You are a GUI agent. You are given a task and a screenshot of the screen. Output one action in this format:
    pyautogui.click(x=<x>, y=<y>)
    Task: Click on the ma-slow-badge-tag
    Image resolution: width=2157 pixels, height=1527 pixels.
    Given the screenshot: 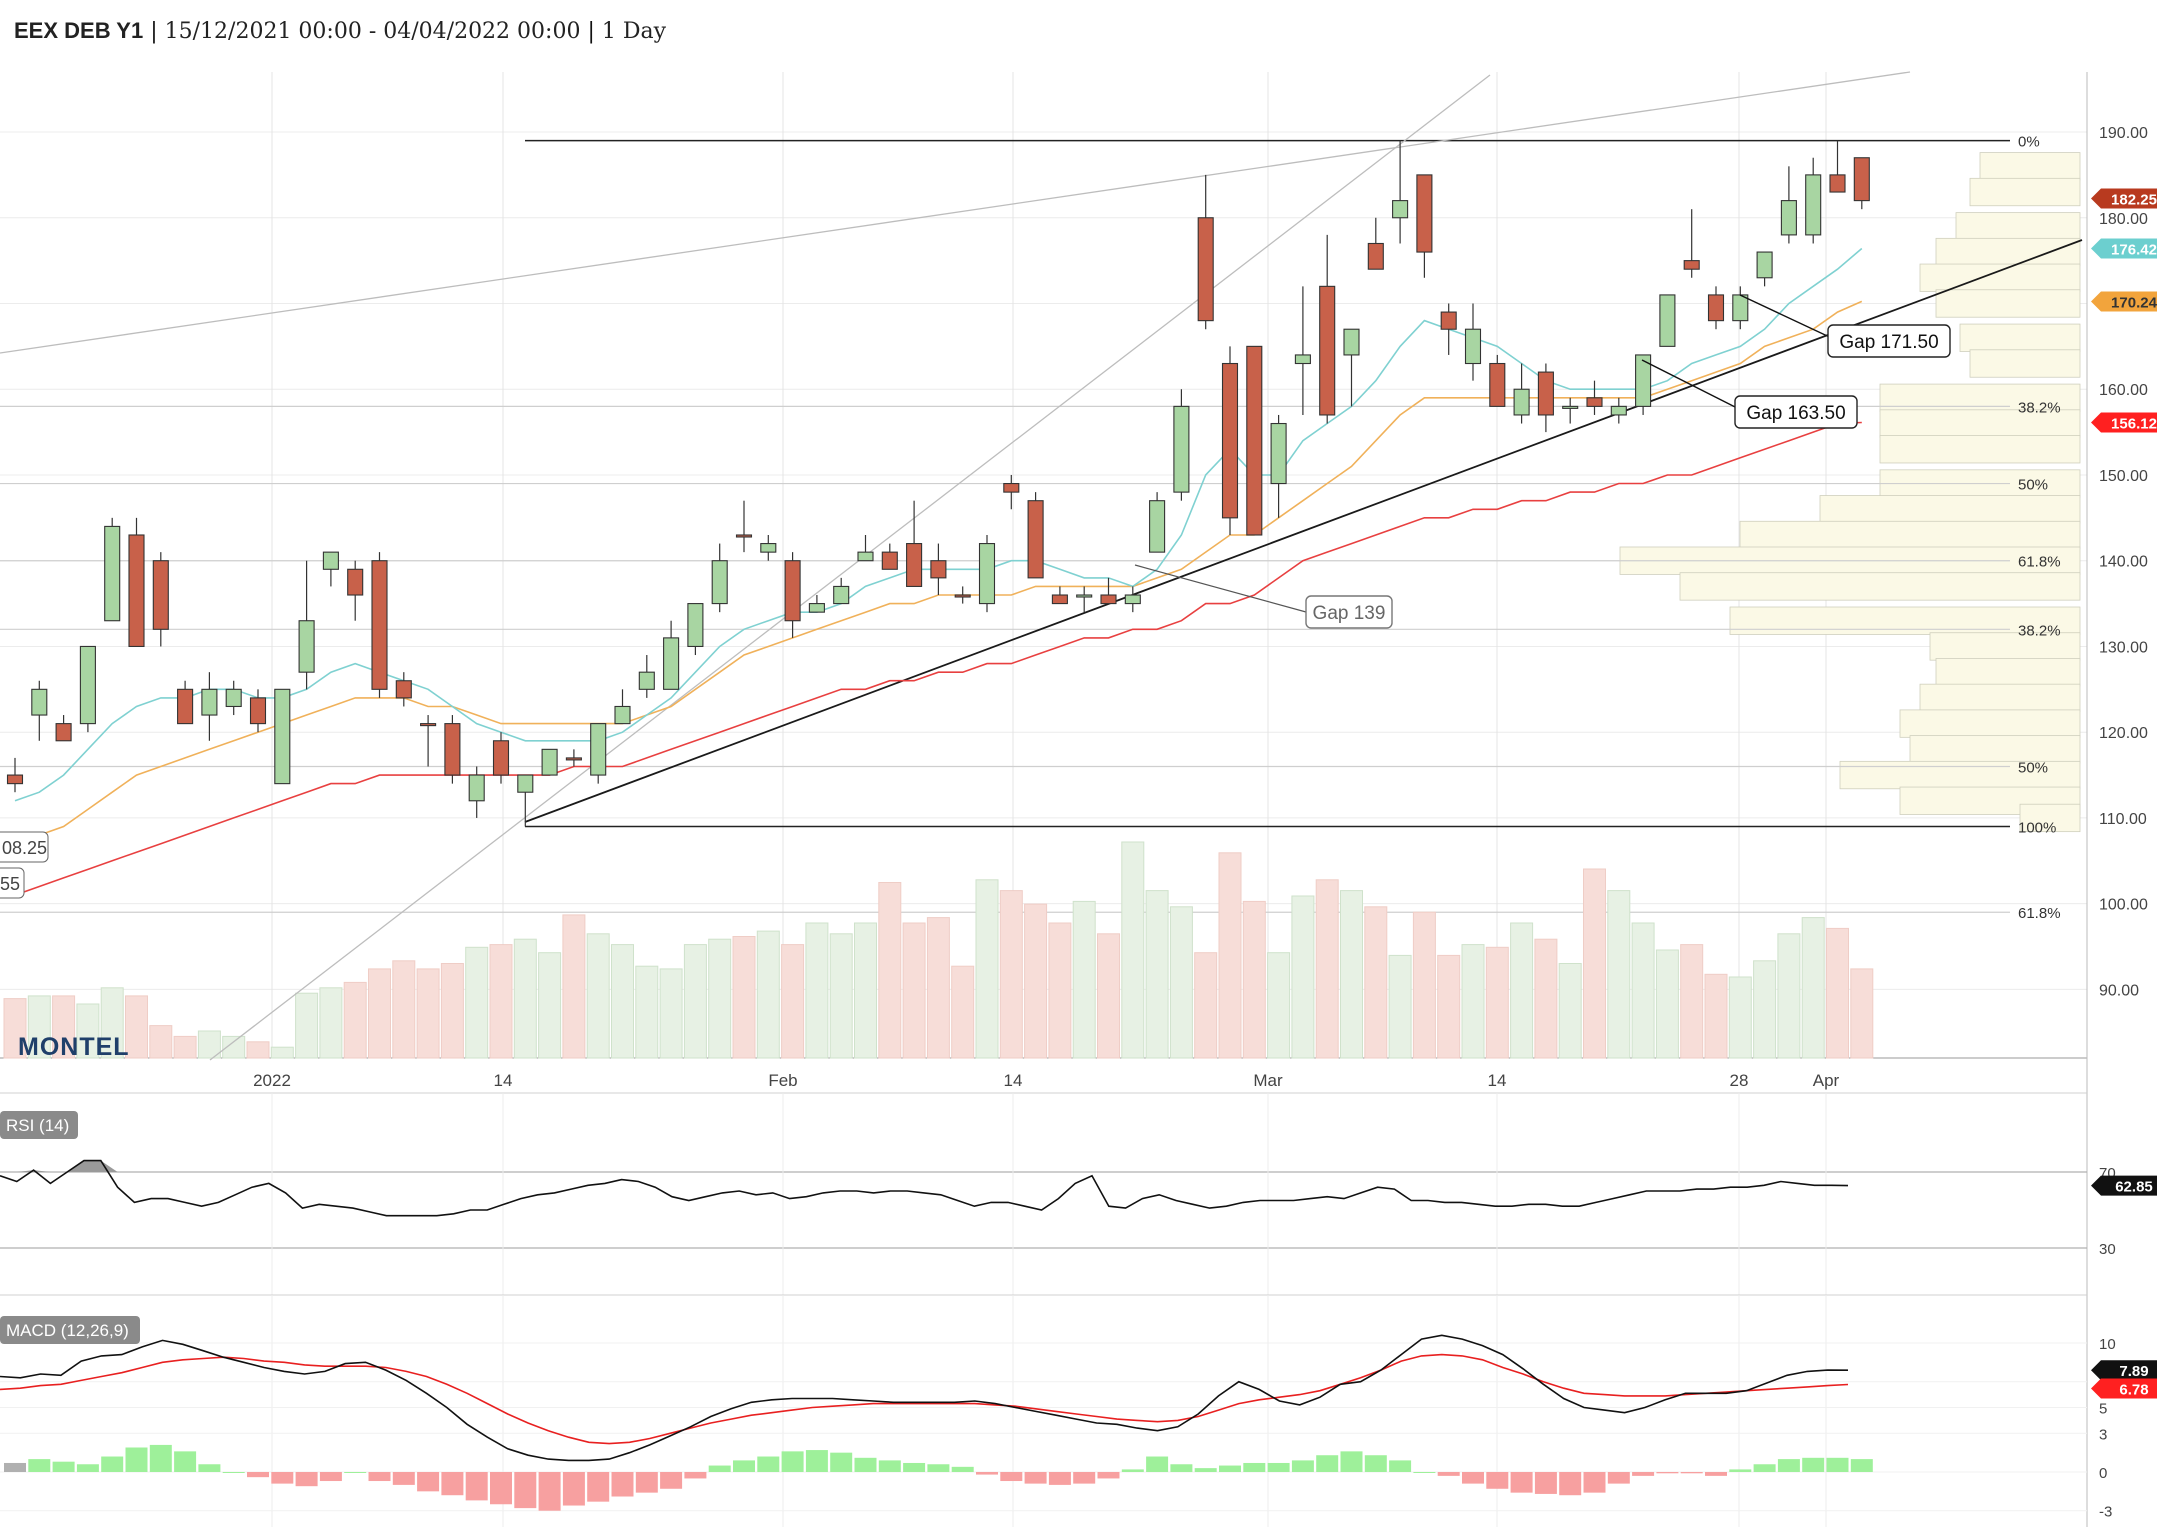 What is the action you would take?
    pyautogui.click(x=2124, y=422)
    